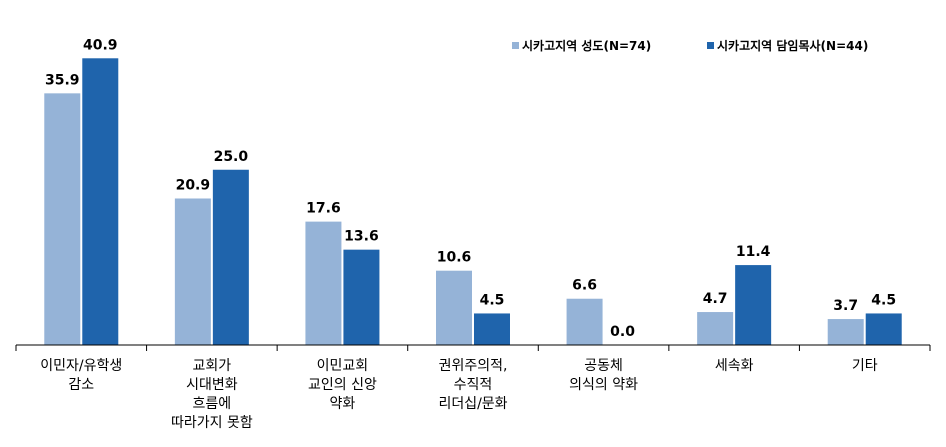 The height and width of the screenshot is (447, 946). Describe the element at coordinates (212, 385) in the screenshot. I see `category-label-line: 시대변화` at that location.